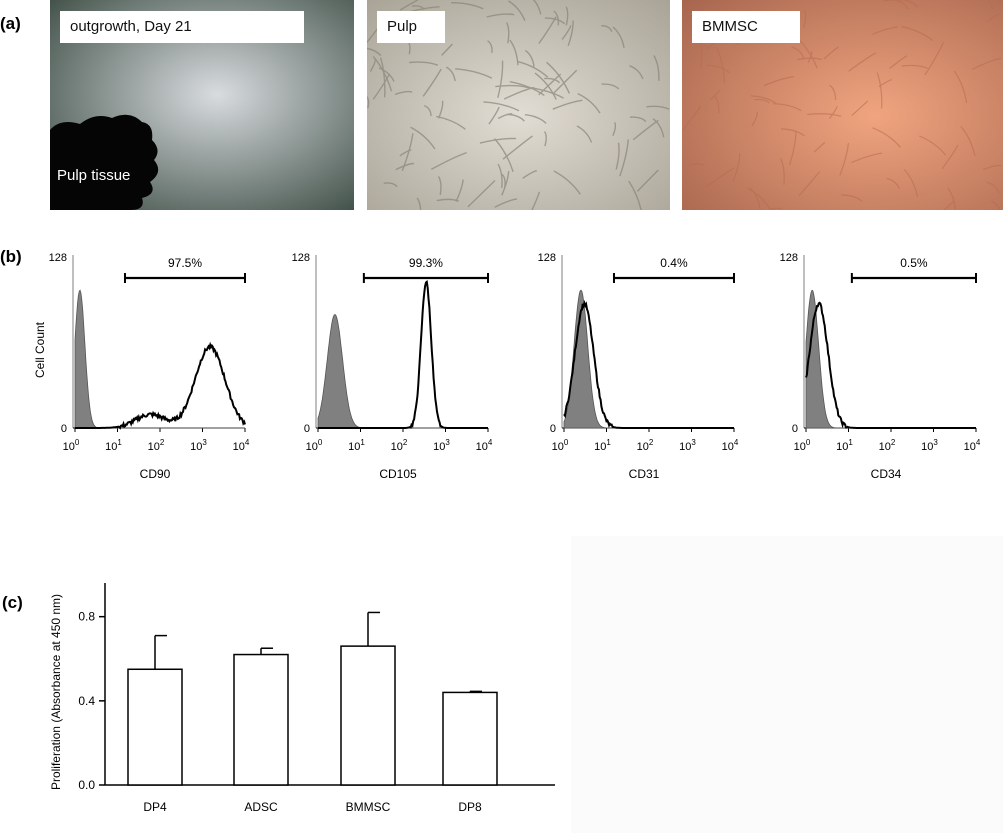 The width and height of the screenshot is (1003, 833). What do you see at coordinates (86, 701) in the screenshot?
I see `y-tick-label: 0.4` at bounding box center [86, 701].